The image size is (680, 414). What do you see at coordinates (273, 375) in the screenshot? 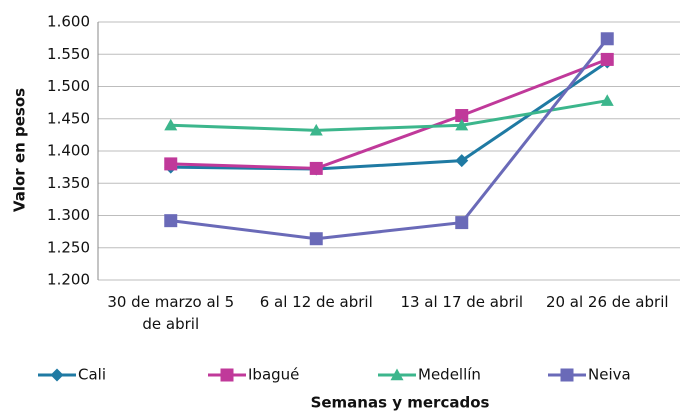
I see `legend-label: Ibagué` at bounding box center [273, 375].